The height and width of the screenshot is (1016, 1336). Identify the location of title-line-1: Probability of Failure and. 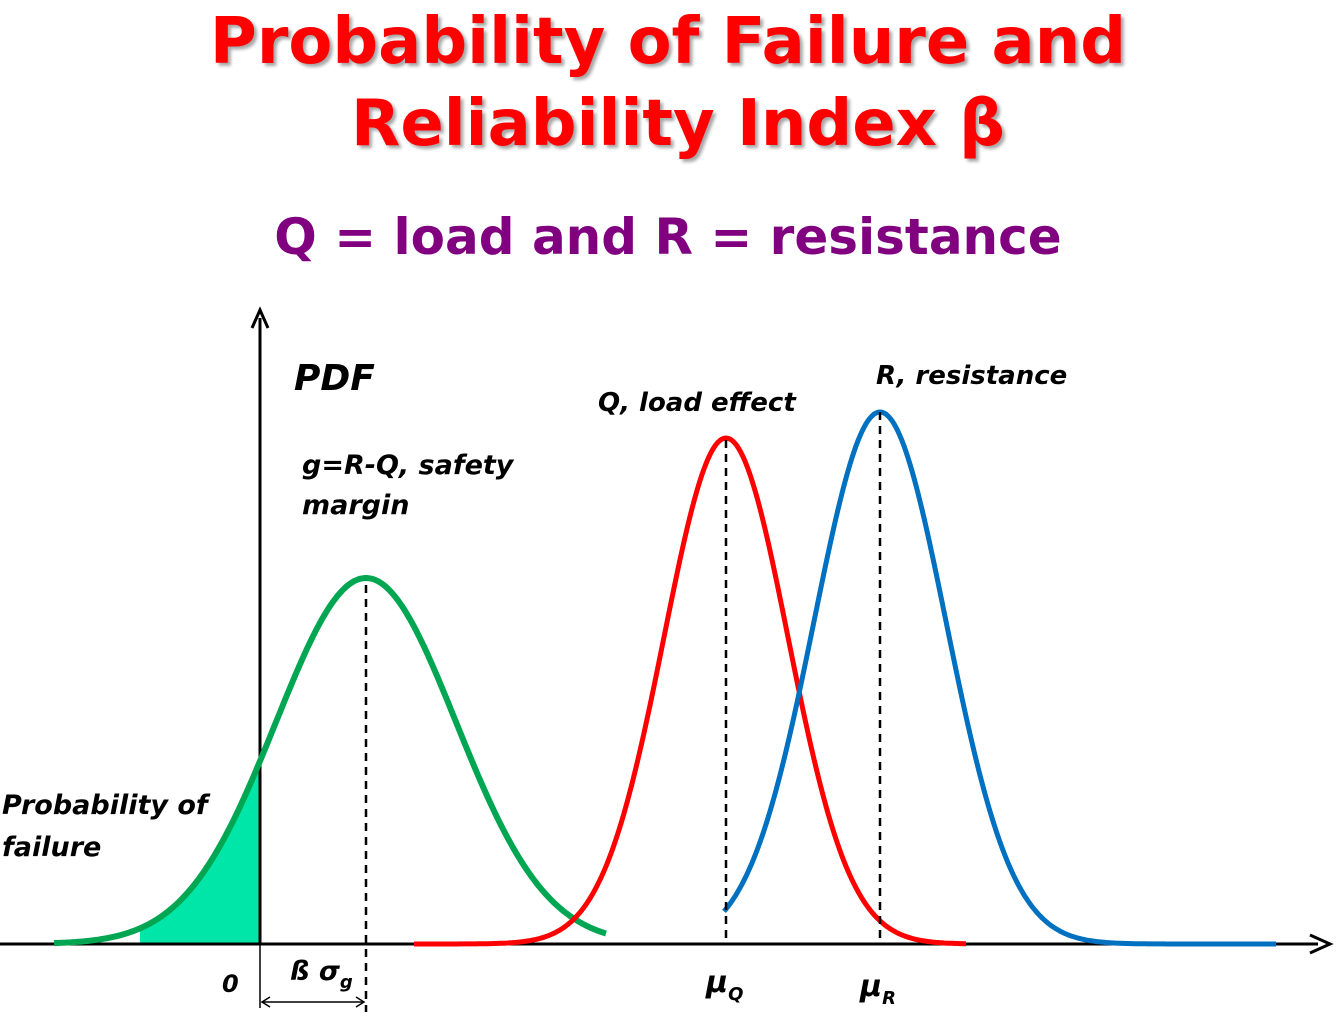
(668, 42).